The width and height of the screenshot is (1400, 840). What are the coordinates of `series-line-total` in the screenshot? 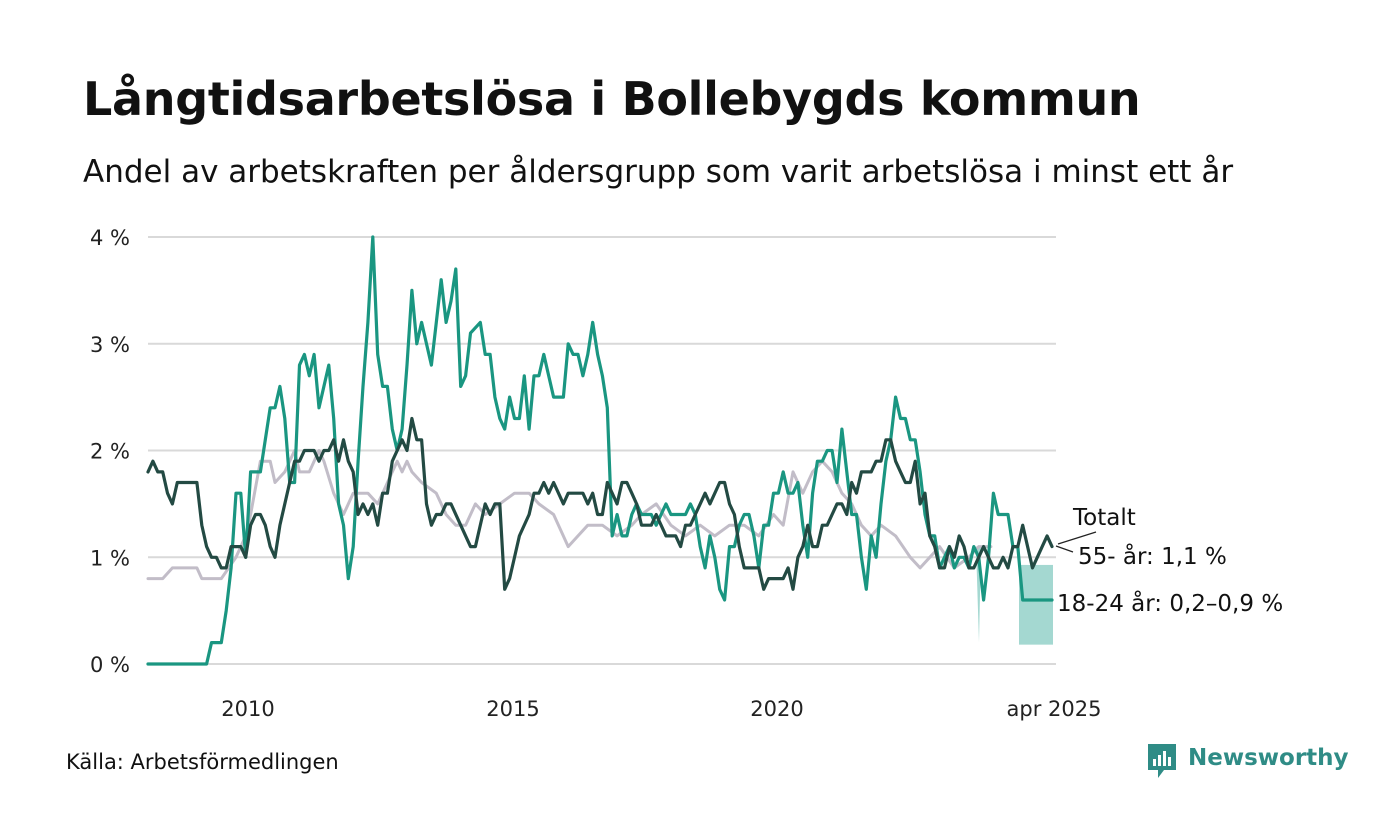 It's located at (569, 515).